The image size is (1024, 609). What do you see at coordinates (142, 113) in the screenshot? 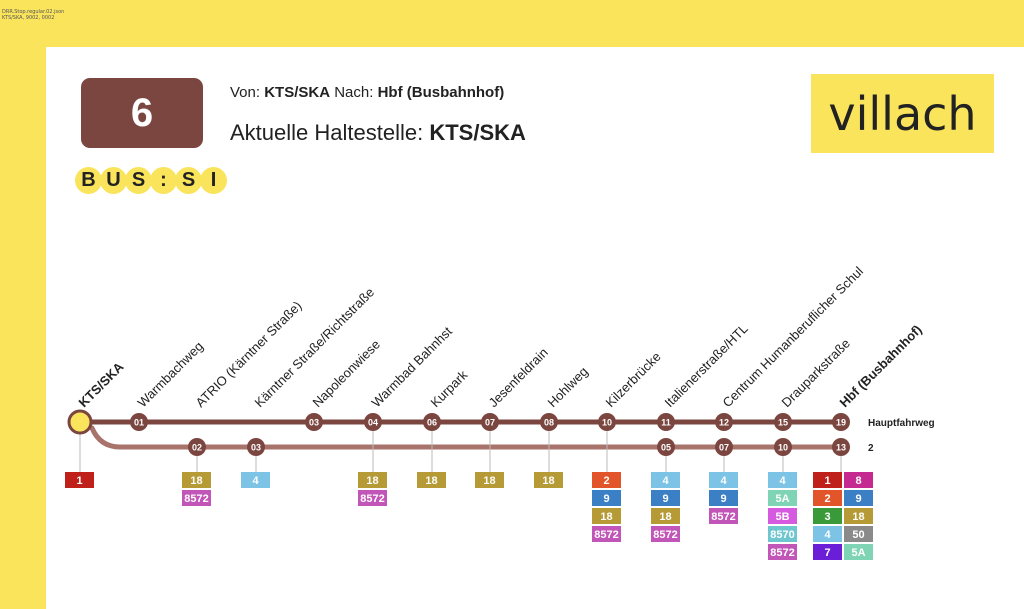
I see `line-number-badge: 6` at bounding box center [142, 113].